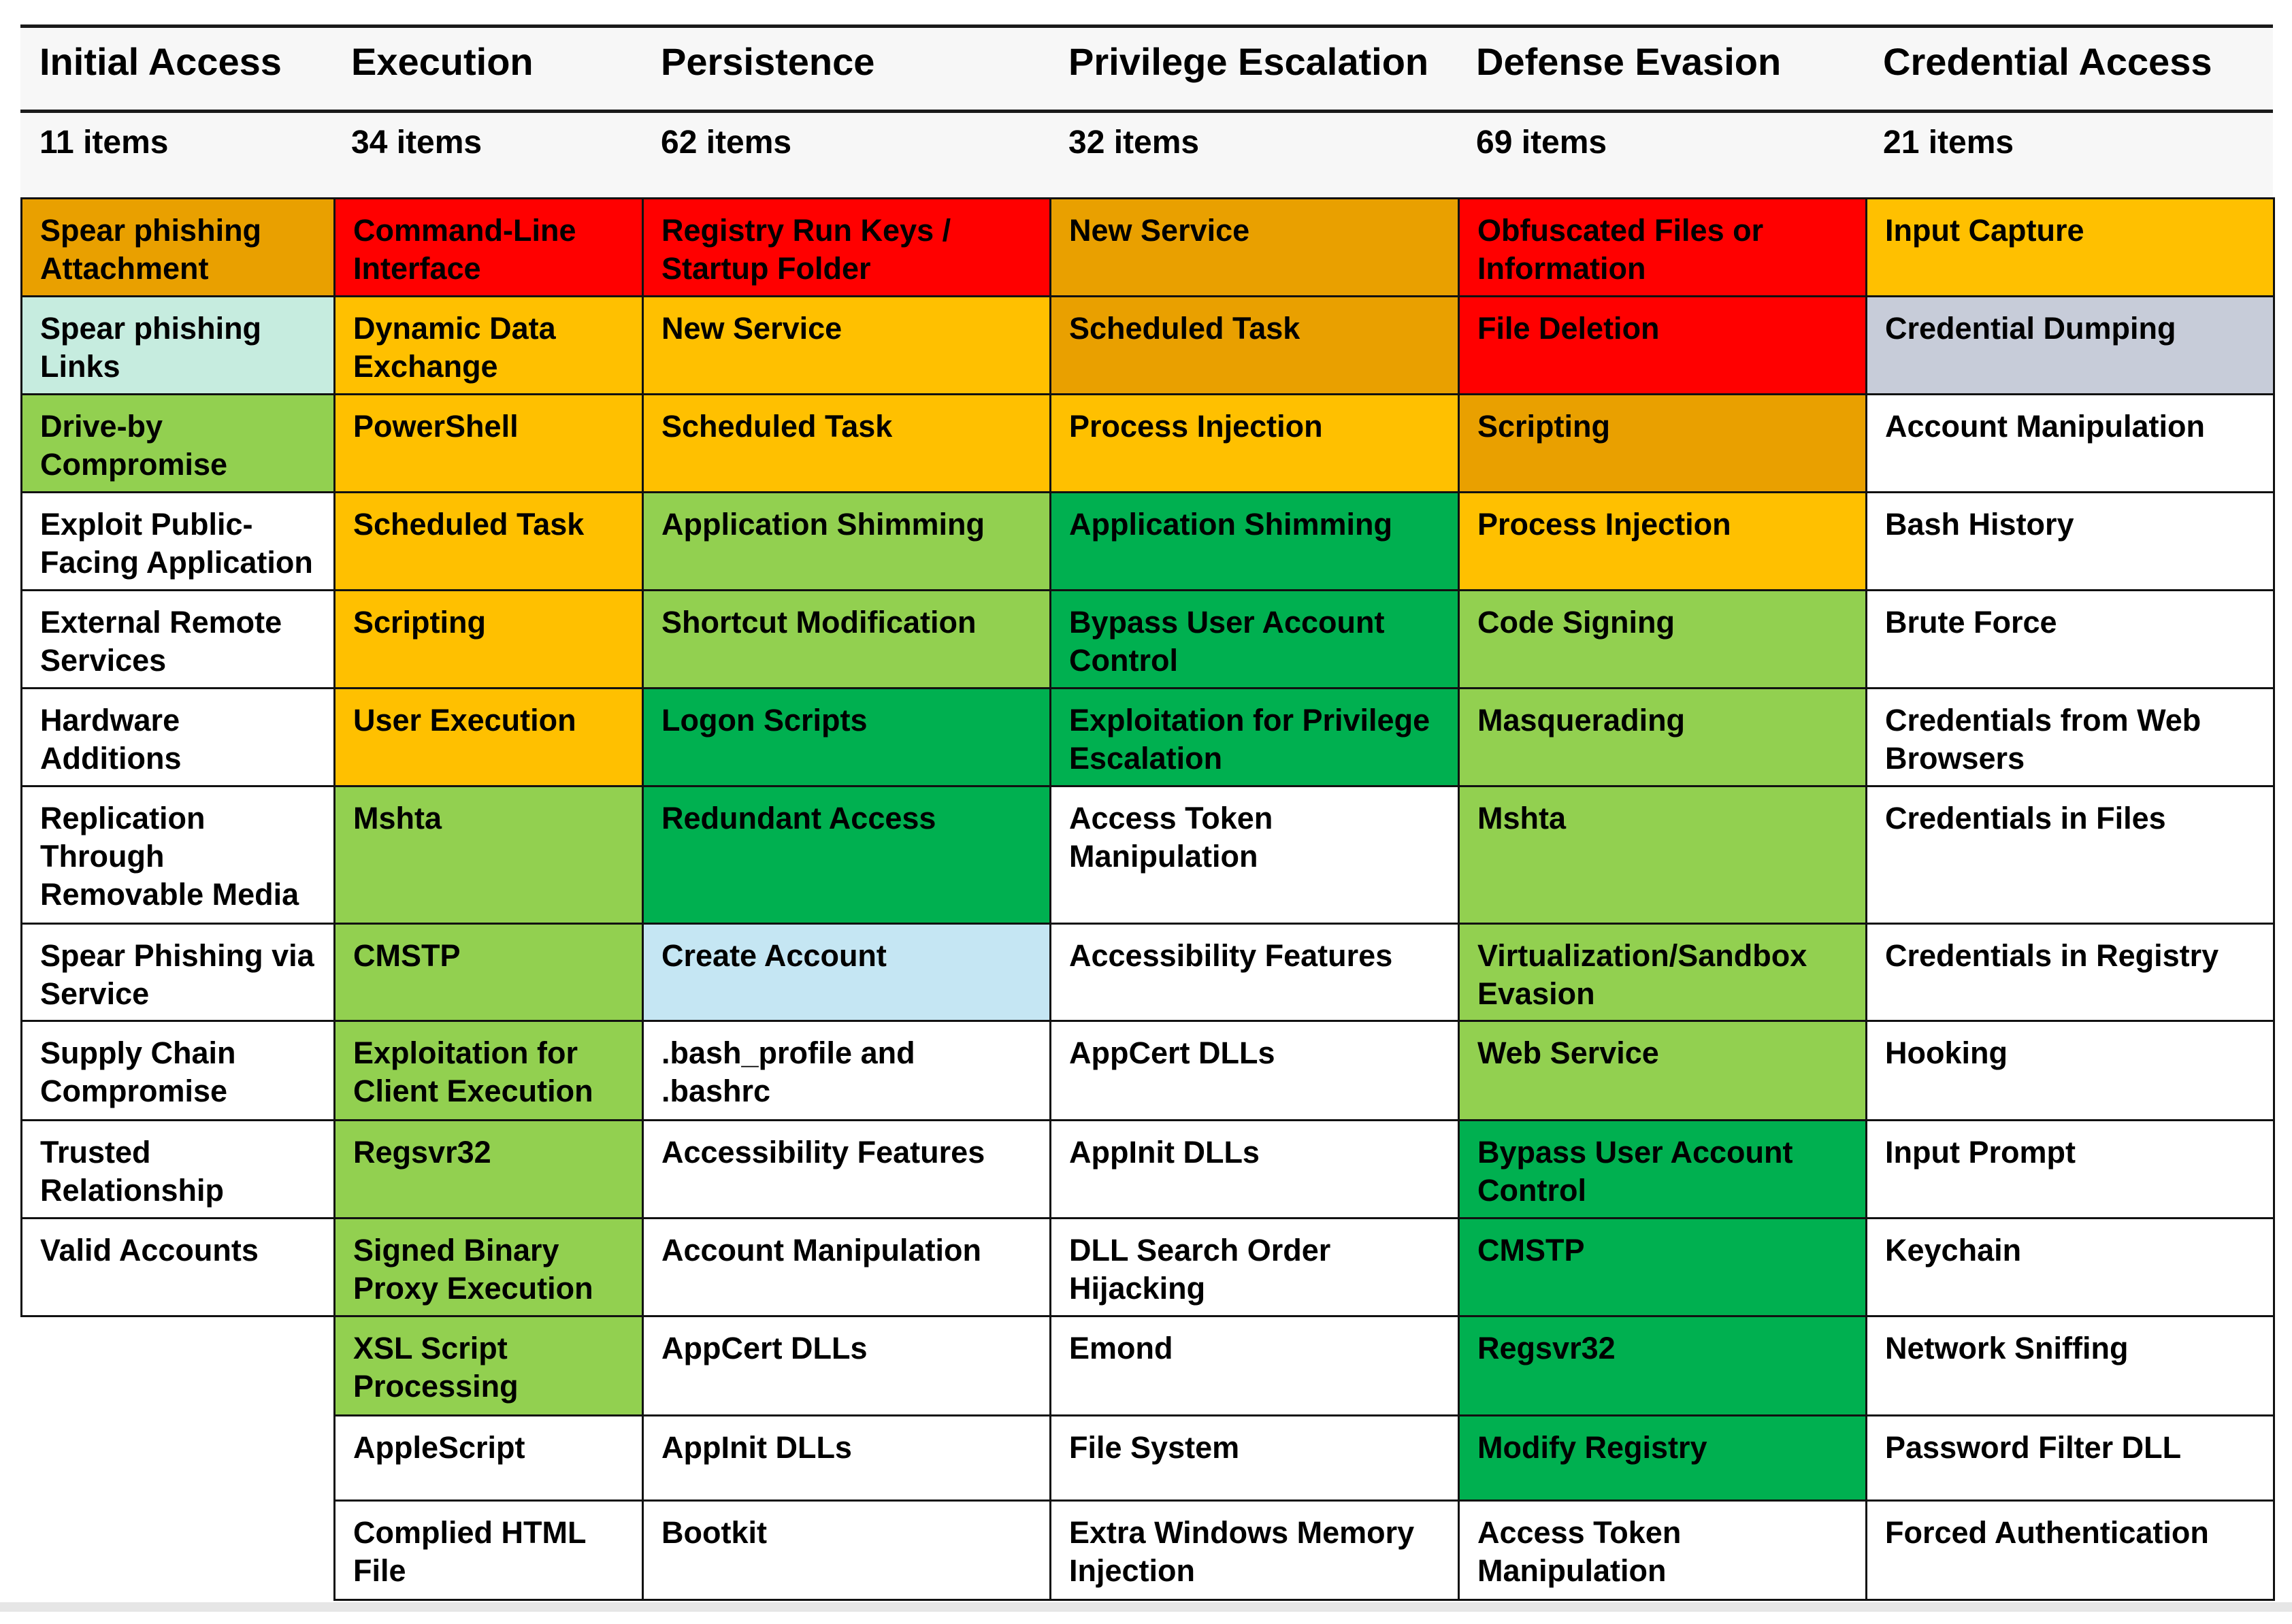  What do you see at coordinates (1948, 143) in the screenshot?
I see `column-count-credential-access: 21 items` at bounding box center [1948, 143].